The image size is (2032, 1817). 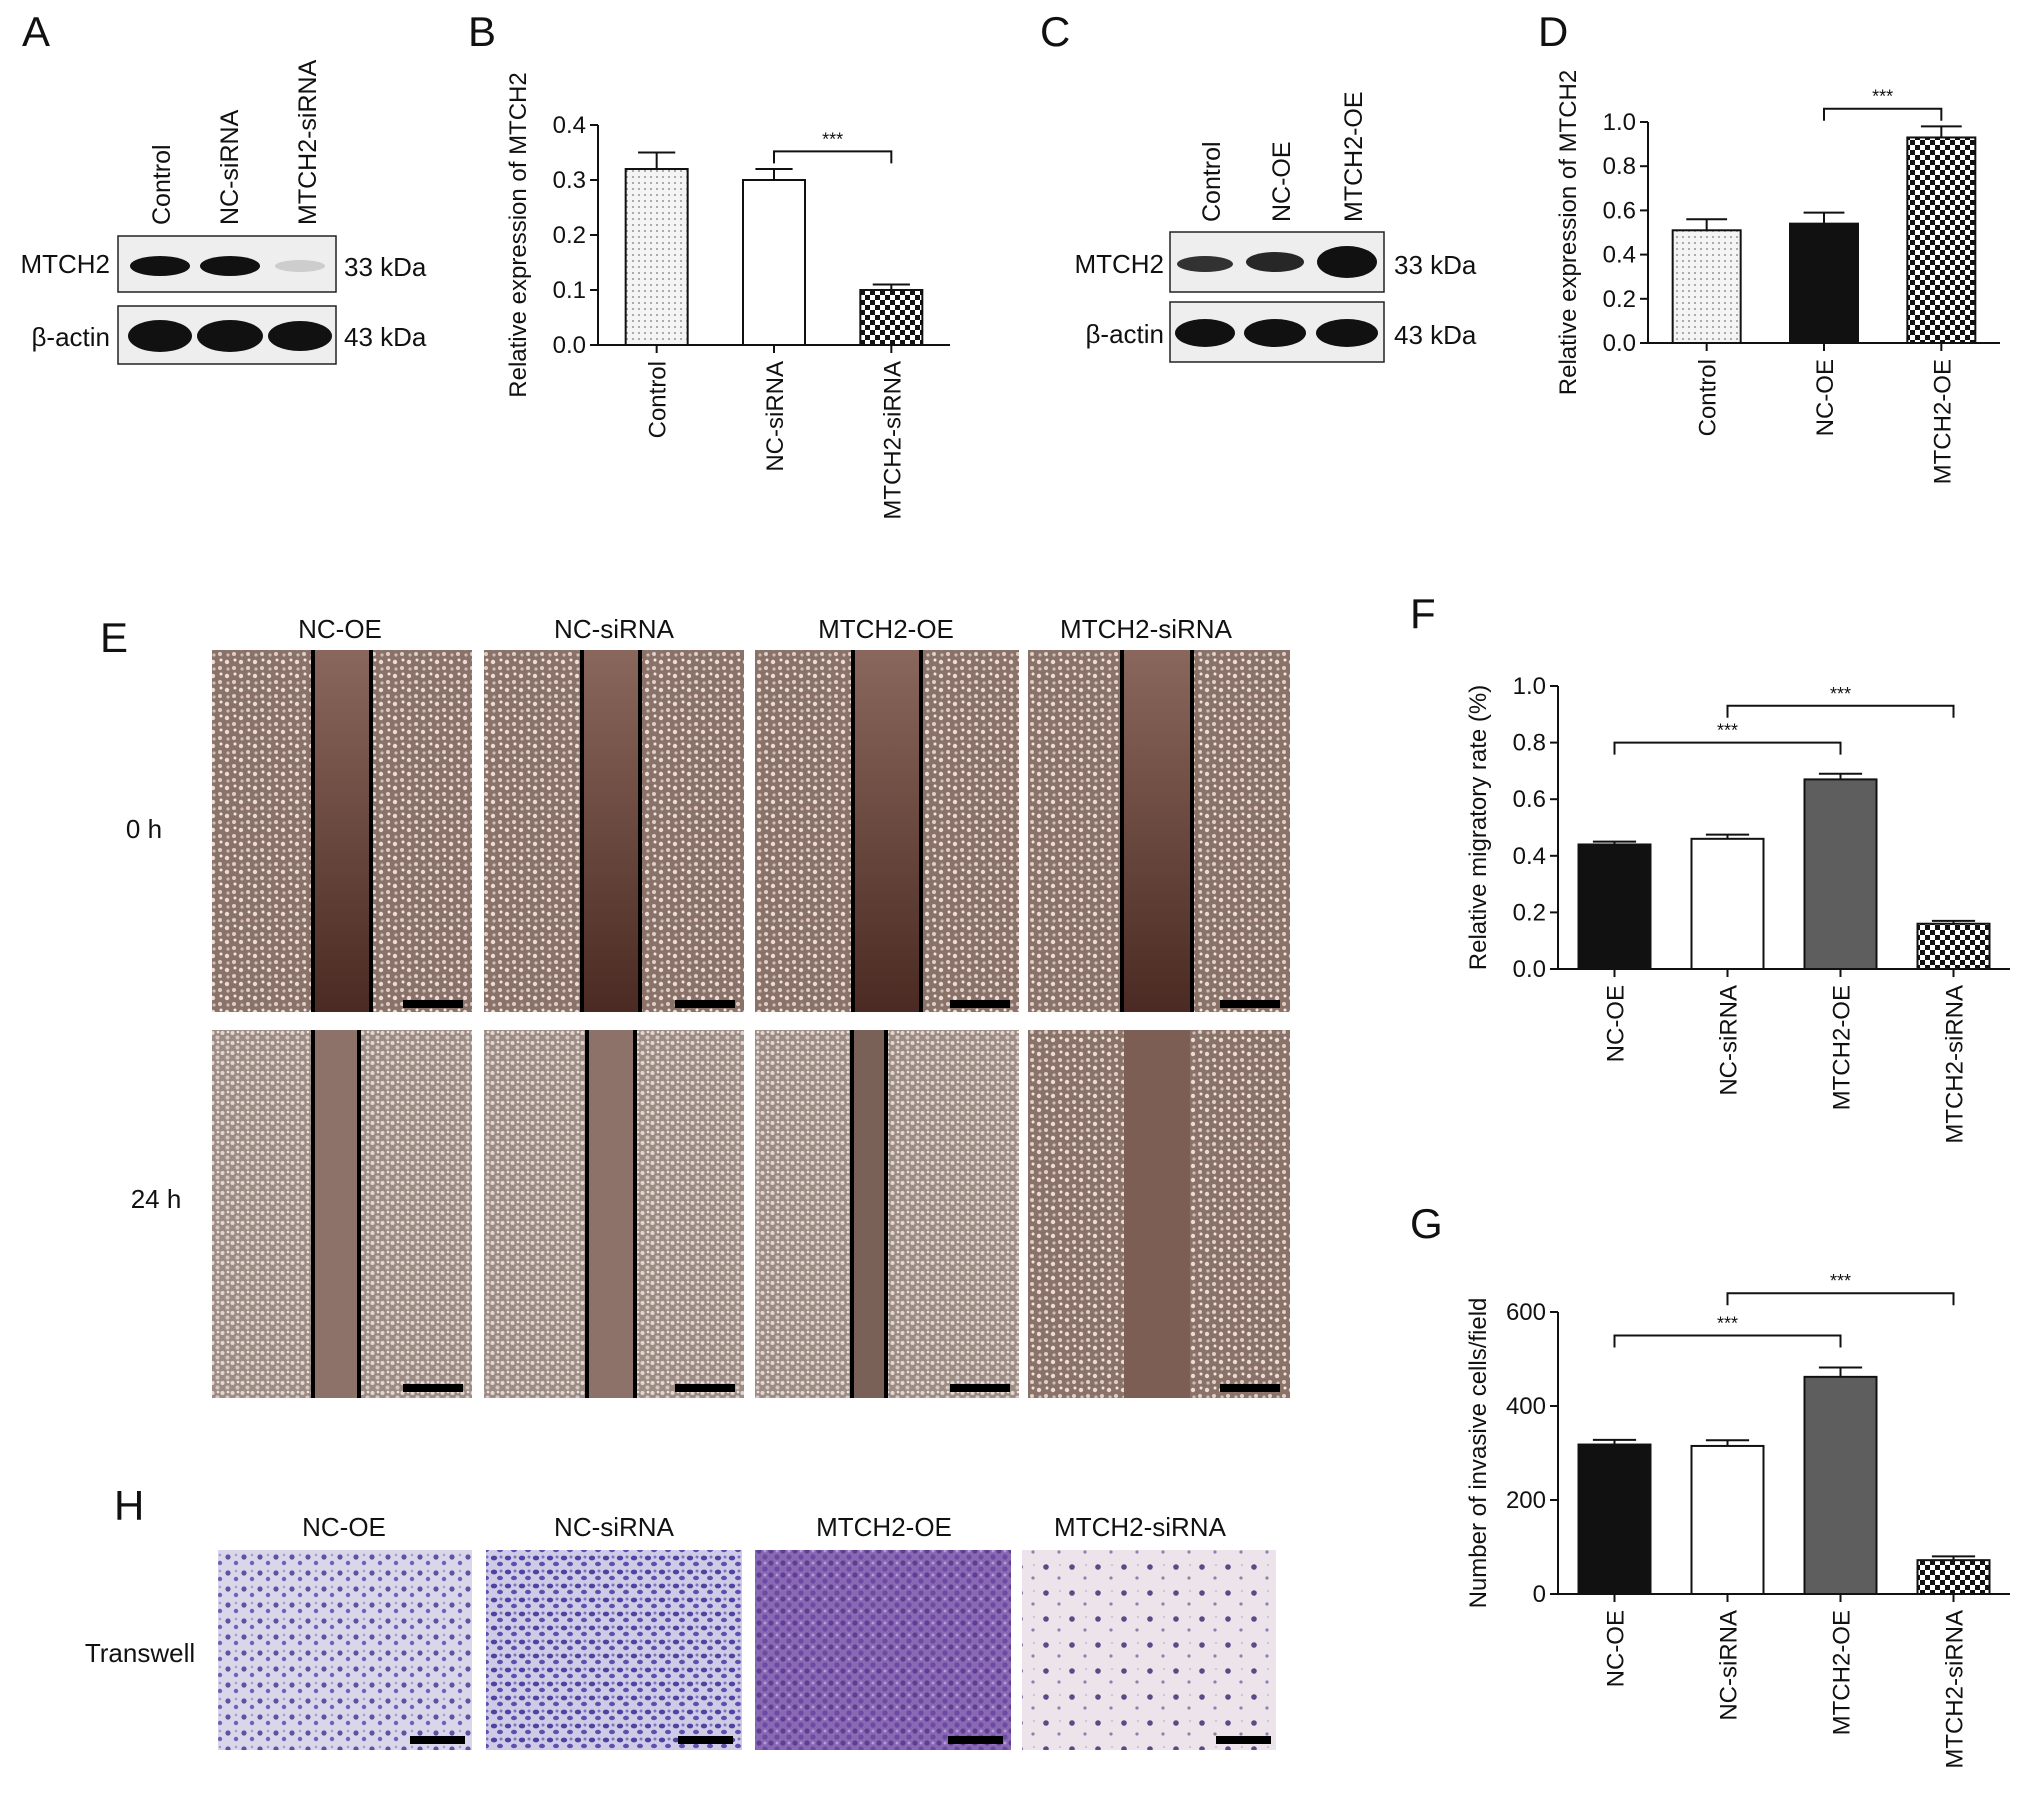 I want to click on blot-band-mtch2-nc-oe, so click(x=1275, y=262).